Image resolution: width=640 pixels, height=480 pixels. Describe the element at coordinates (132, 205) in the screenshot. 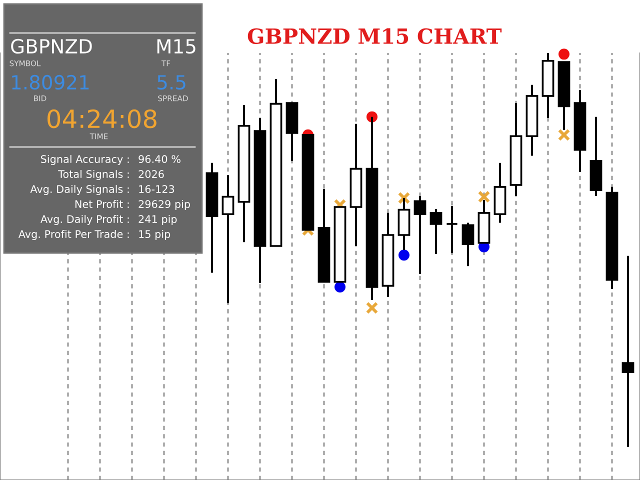

I see `text: Net Profit : 29629 pip` at that location.